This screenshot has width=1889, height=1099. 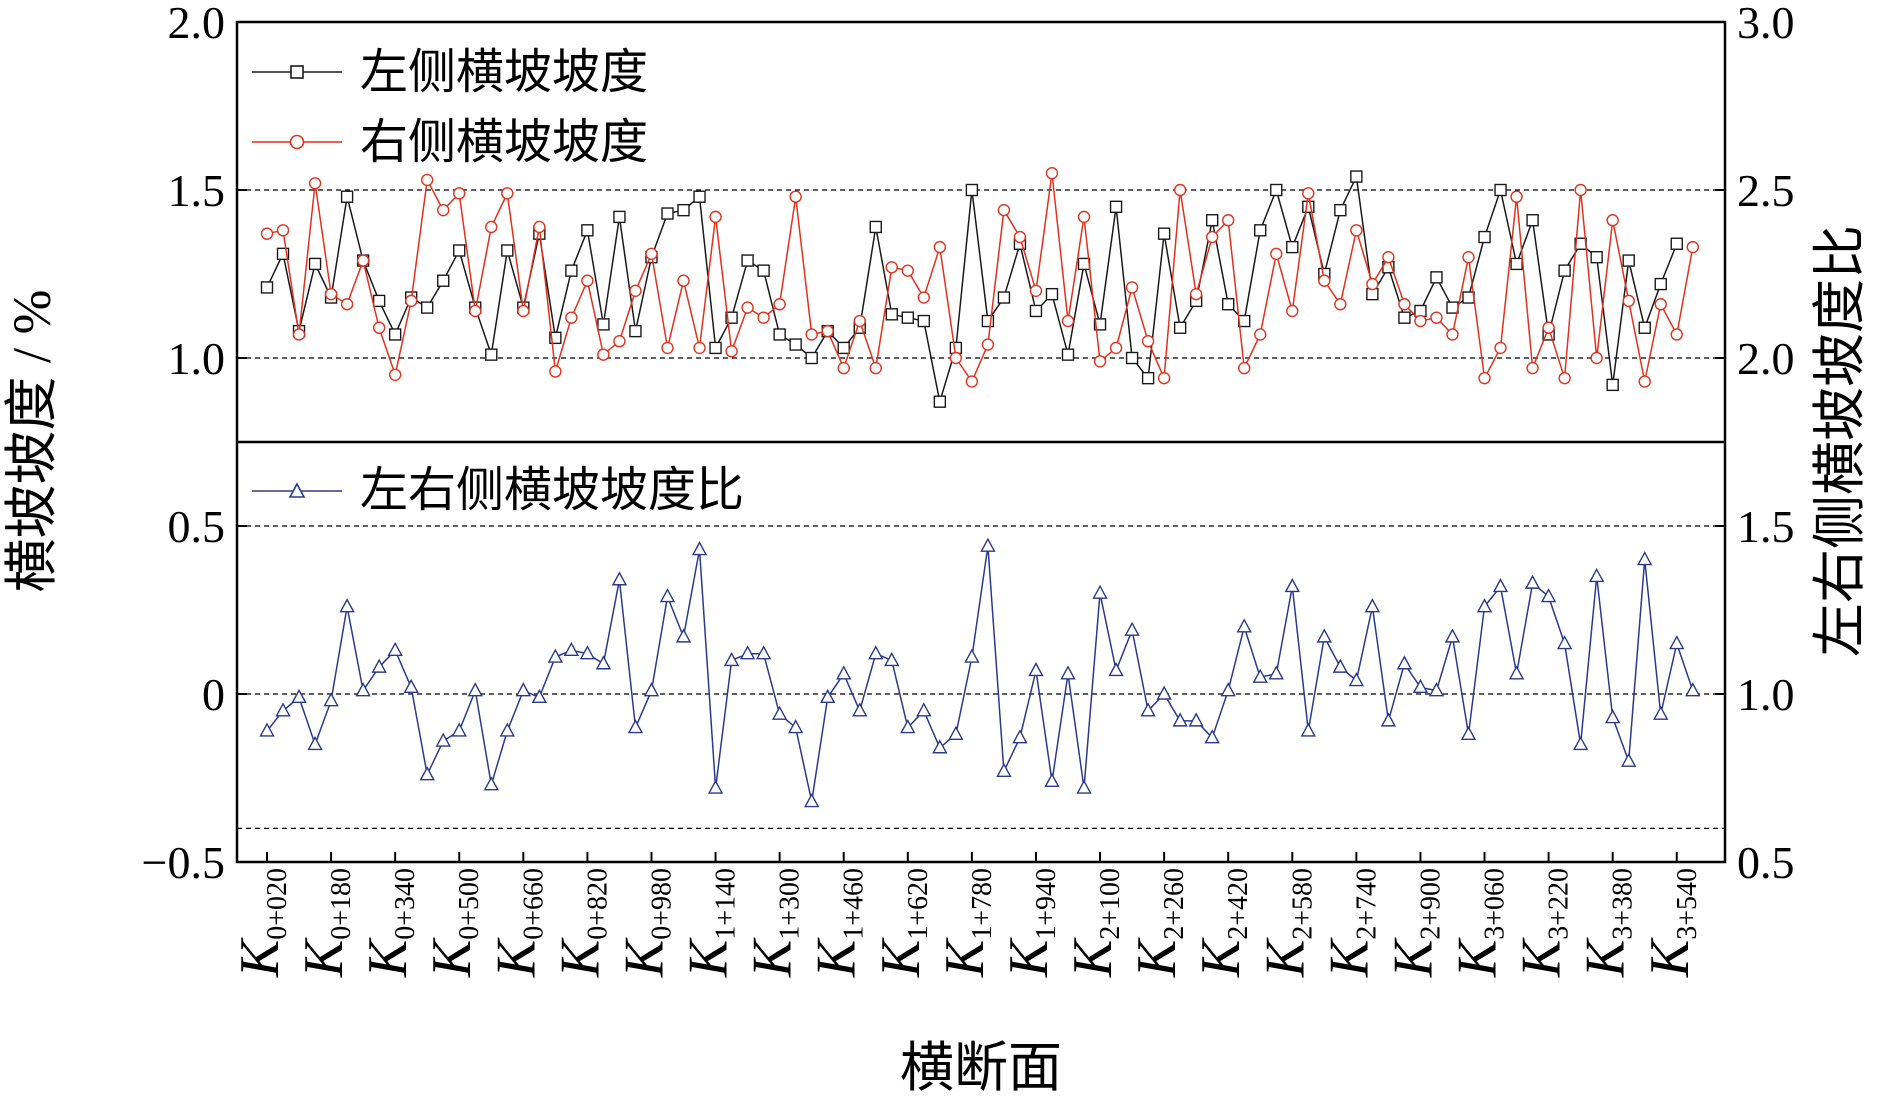 What do you see at coordinates (966, 923) in the screenshot?
I see `x-tick-label: K1+780` at bounding box center [966, 923].